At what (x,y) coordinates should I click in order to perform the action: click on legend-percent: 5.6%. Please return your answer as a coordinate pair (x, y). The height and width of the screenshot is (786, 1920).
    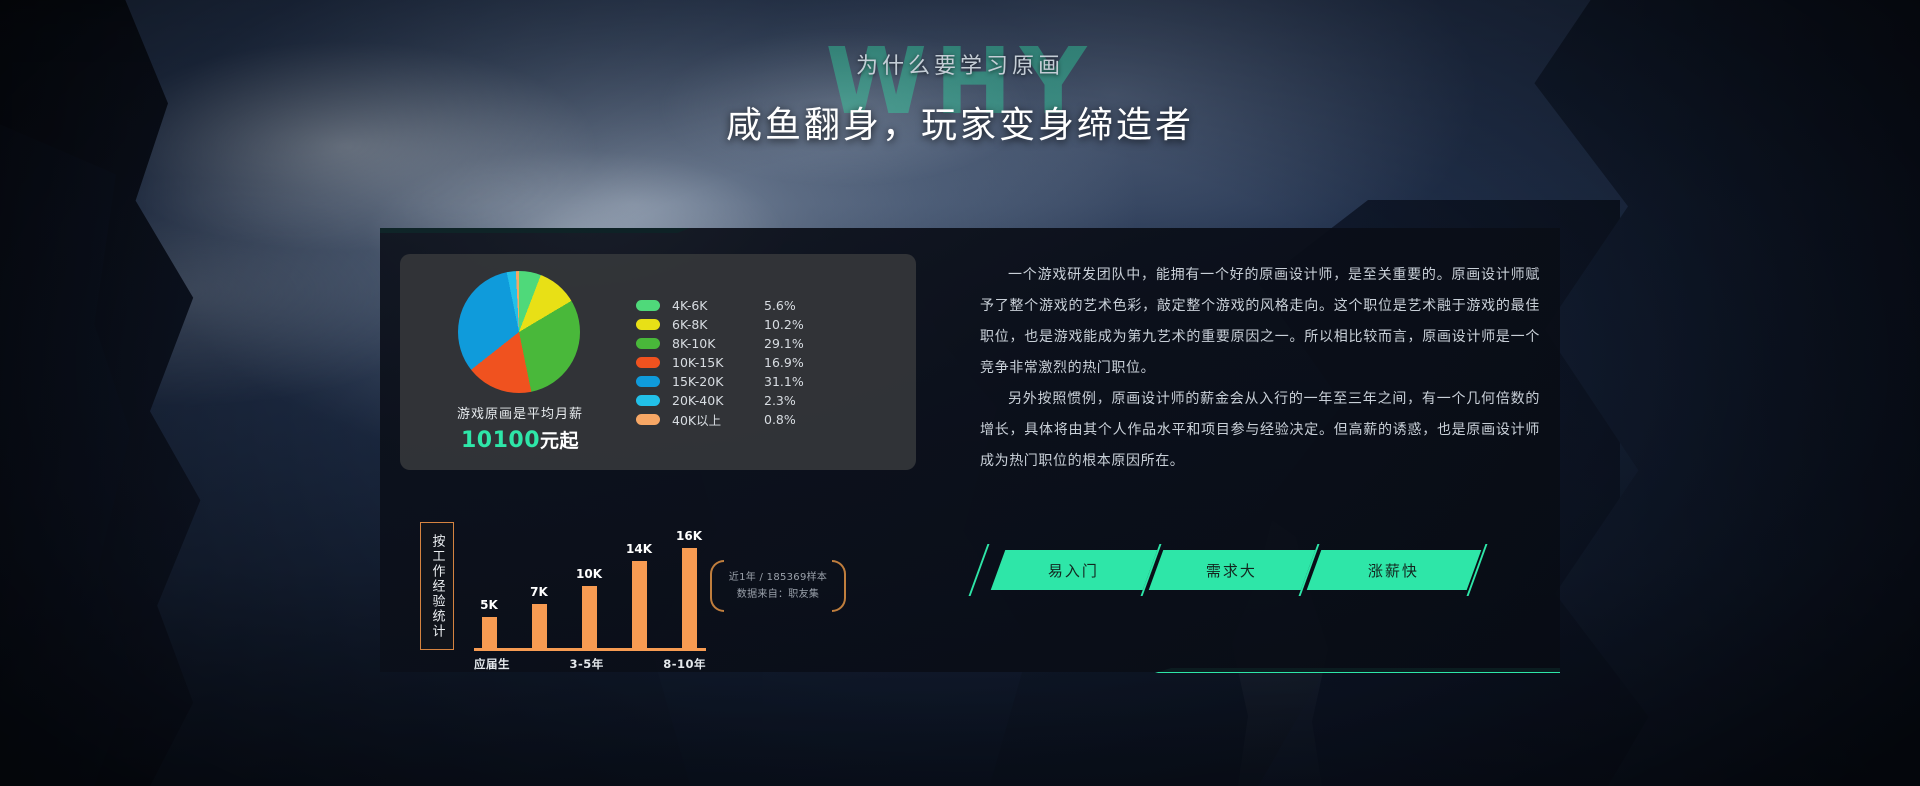
    Looking at the image, I should click on (780, 305).